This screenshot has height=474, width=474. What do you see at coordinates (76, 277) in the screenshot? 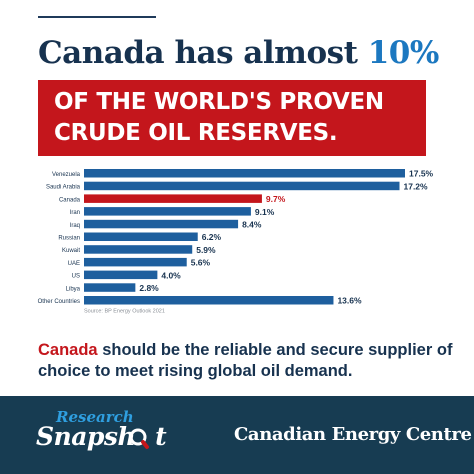
I see `category-label: US` at bounding box center [76, 277].